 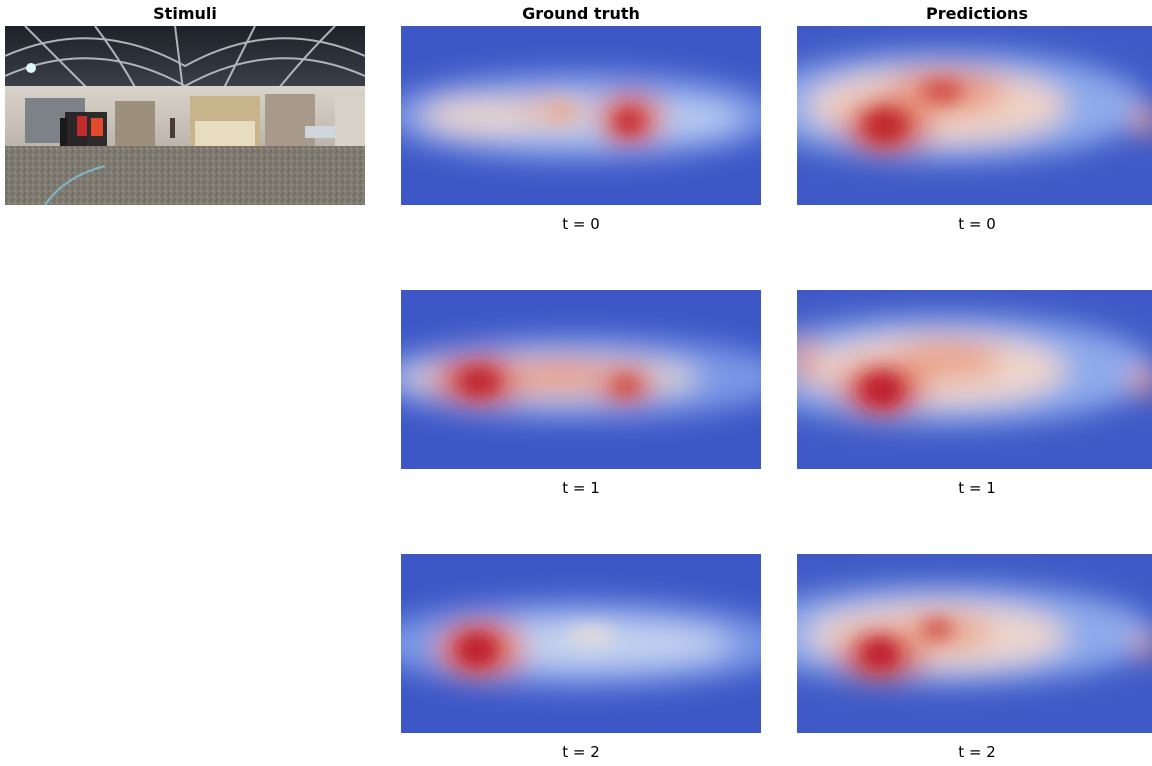 What do you see at coordinates (185, 13) in the screenshot?
I see `stimuli-column-title: Stimuli` at bounding box center [185, 13].